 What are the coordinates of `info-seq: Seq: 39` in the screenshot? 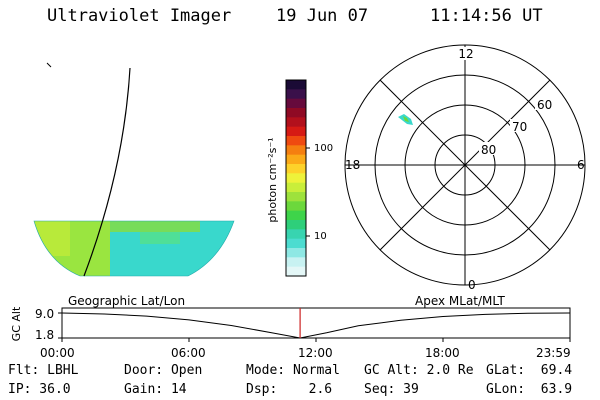 It's located at (391, 389).